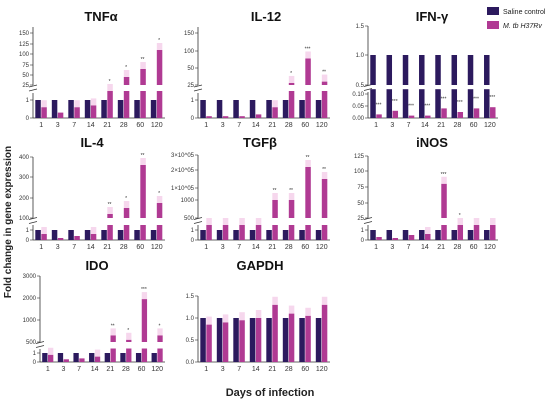  Describe the element at coordinates (190, 363) in the screenshot. I see `gapdh-tick-label: 0.0` at that location.